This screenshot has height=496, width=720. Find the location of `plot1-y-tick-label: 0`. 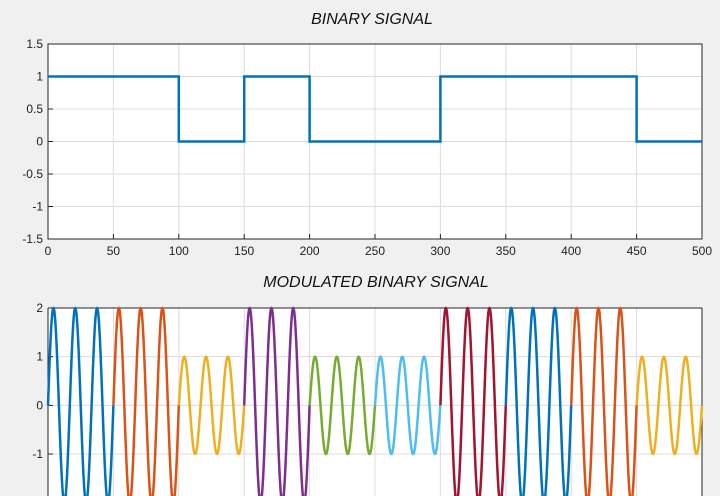

plot1-y-tick-label: 0 is located at coordinates (39, 142).